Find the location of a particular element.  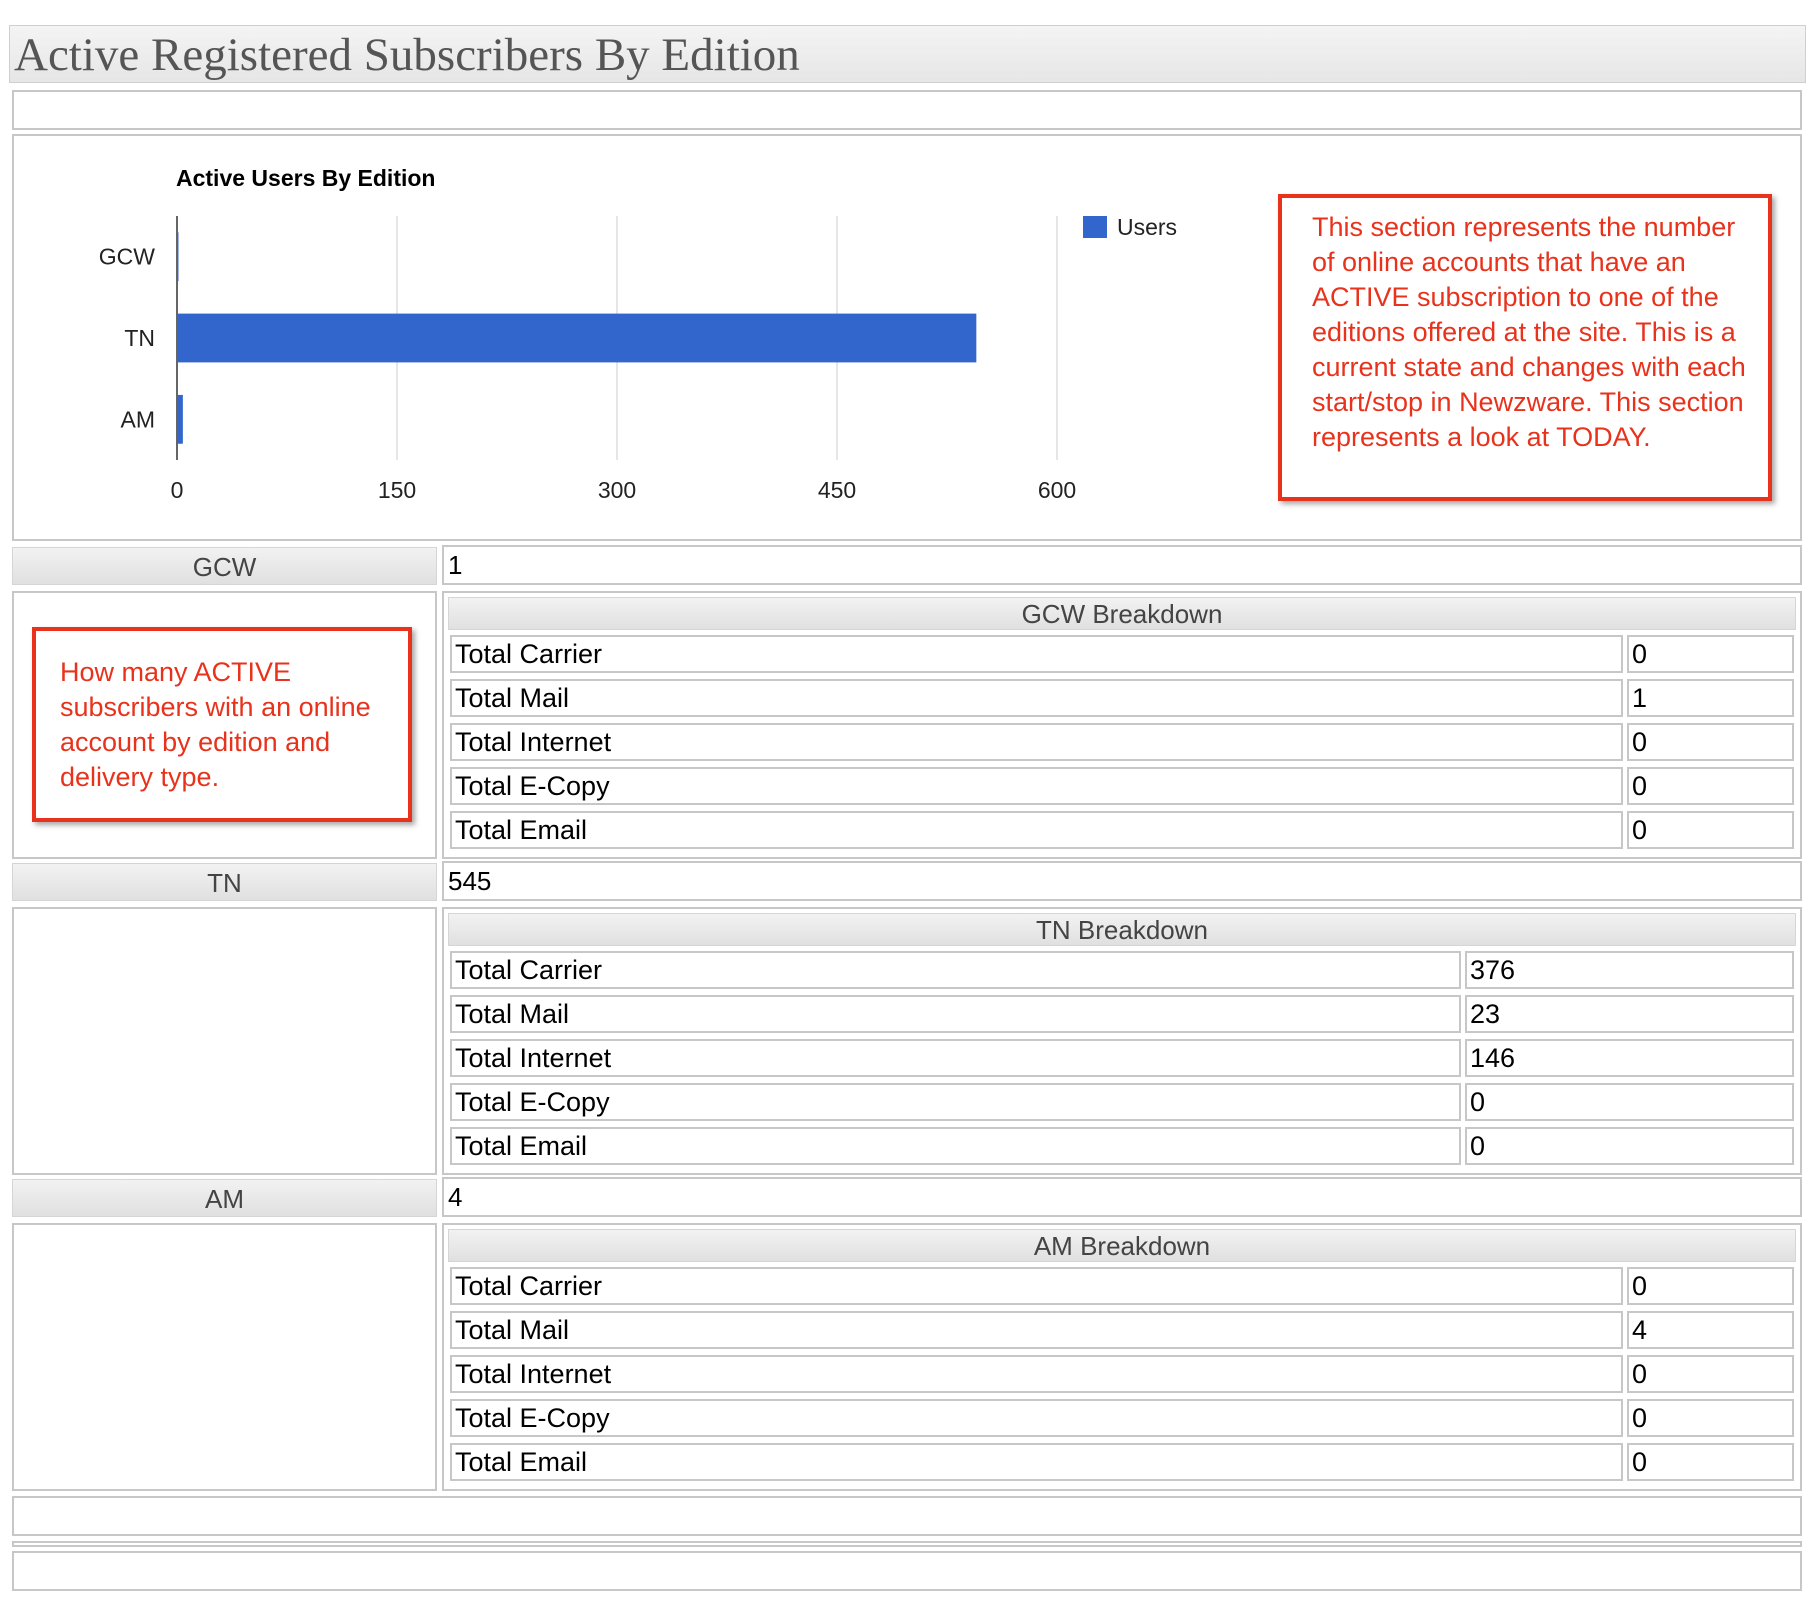

edition-total-gcw: 1 is located at coordinates (1122, 565).